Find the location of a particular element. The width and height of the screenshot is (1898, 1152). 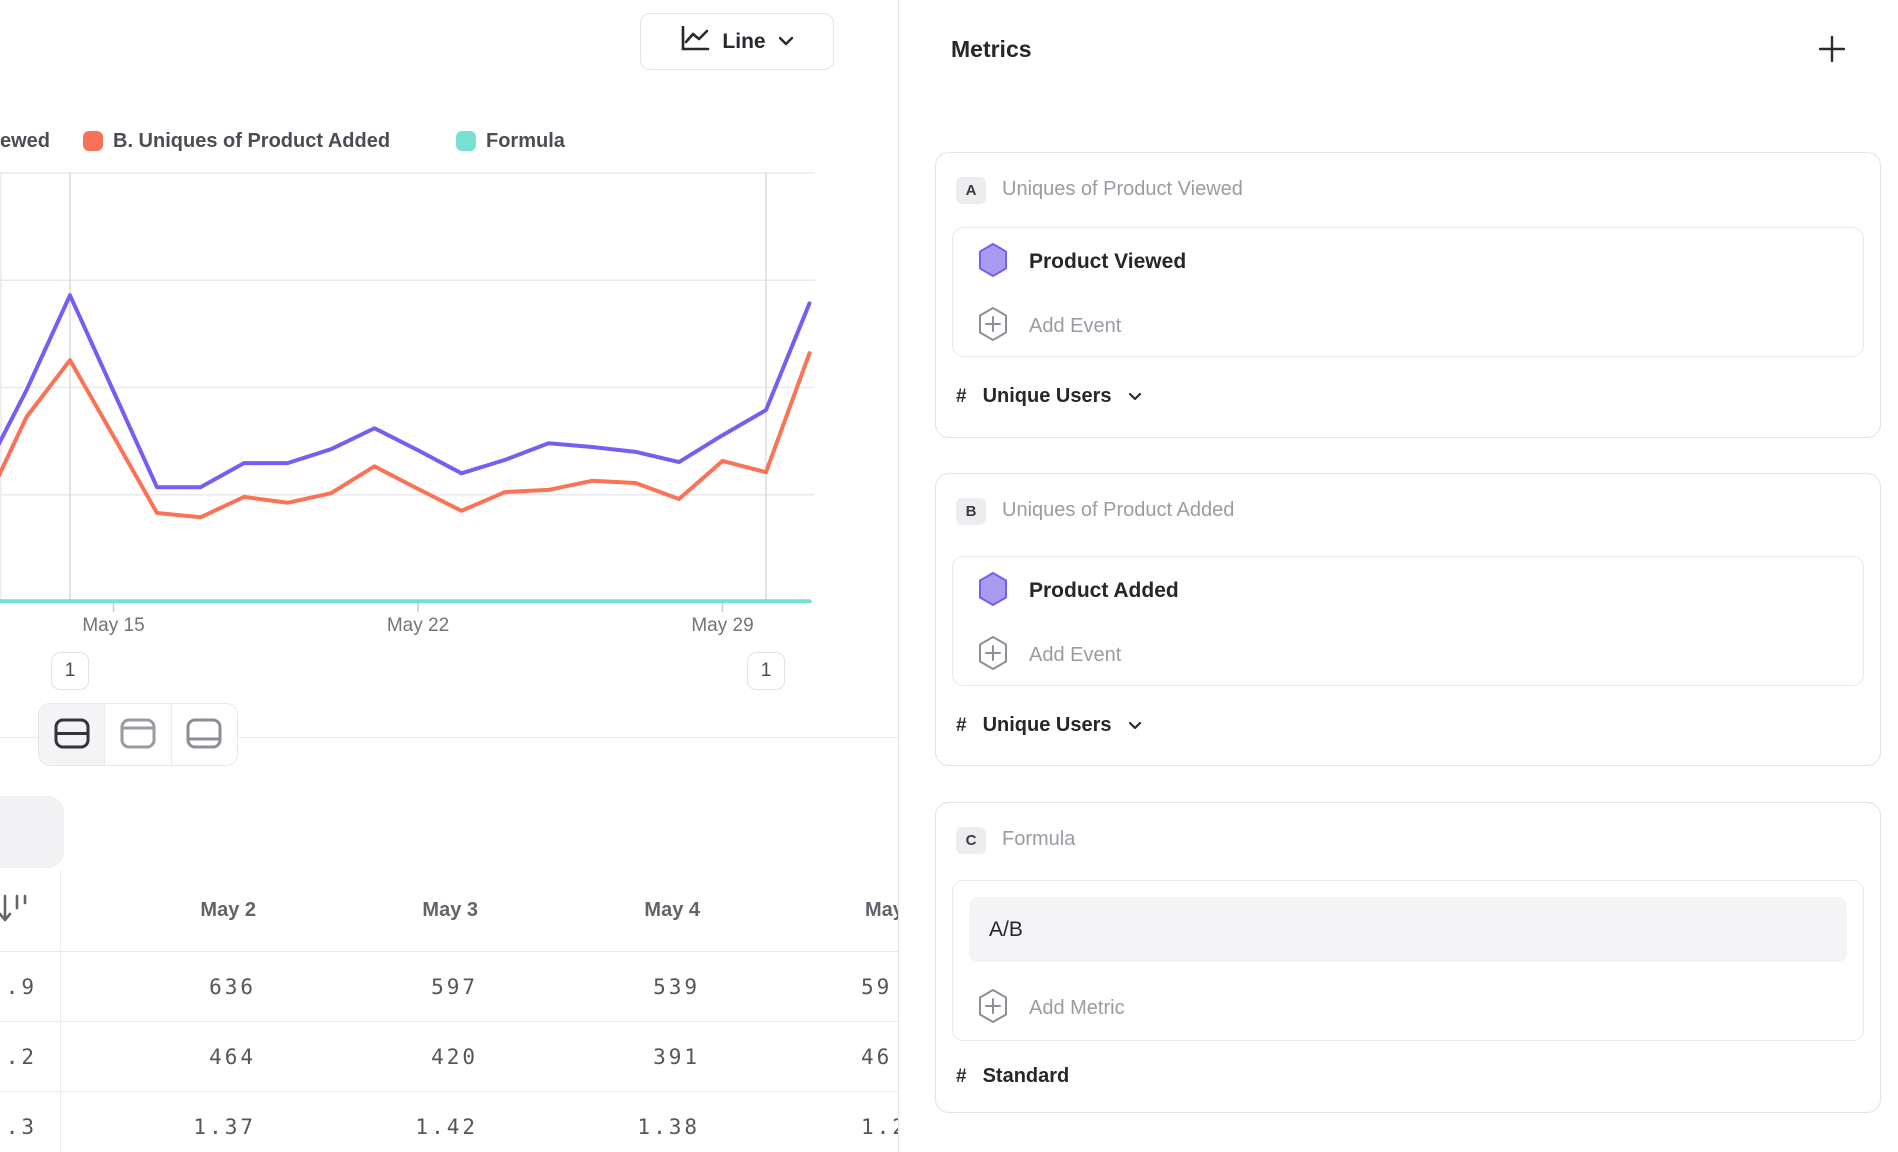

legend-item-formula: Formula is located at coordinates (510, 141).